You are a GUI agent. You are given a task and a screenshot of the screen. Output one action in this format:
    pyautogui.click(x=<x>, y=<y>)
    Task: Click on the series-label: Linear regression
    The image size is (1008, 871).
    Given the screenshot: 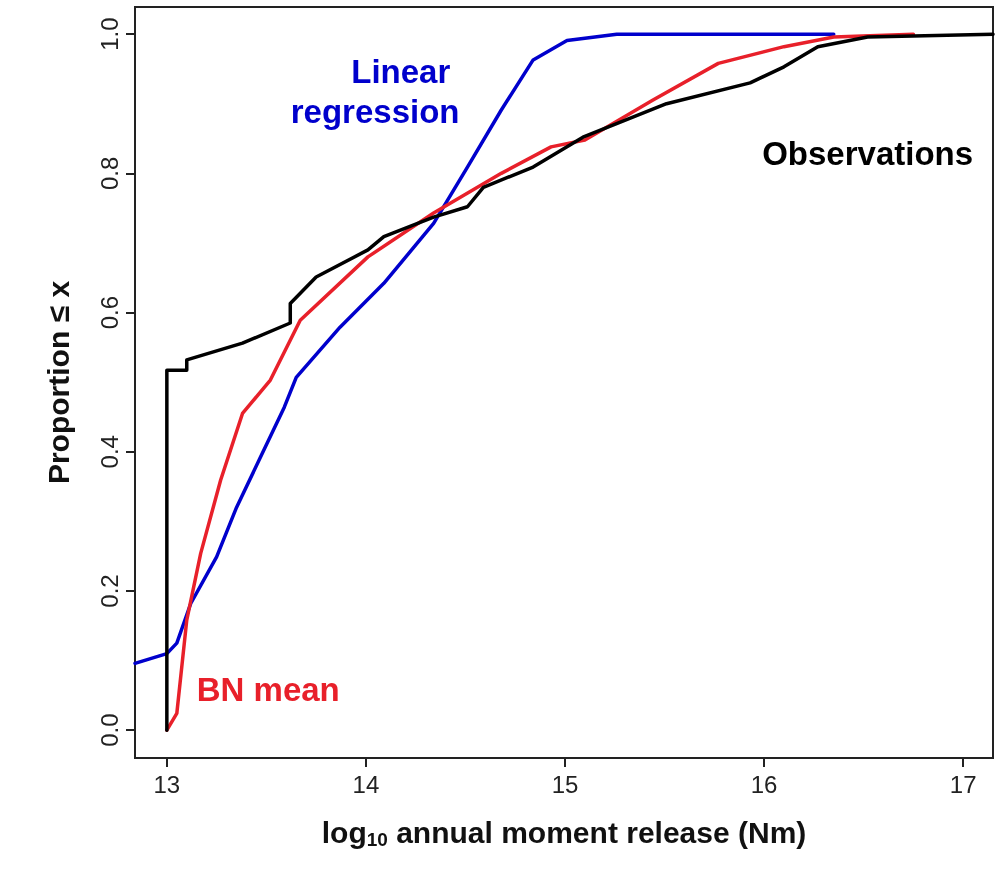 What is the action you would take?
    pyautogui.click(x=375, y=92)
    